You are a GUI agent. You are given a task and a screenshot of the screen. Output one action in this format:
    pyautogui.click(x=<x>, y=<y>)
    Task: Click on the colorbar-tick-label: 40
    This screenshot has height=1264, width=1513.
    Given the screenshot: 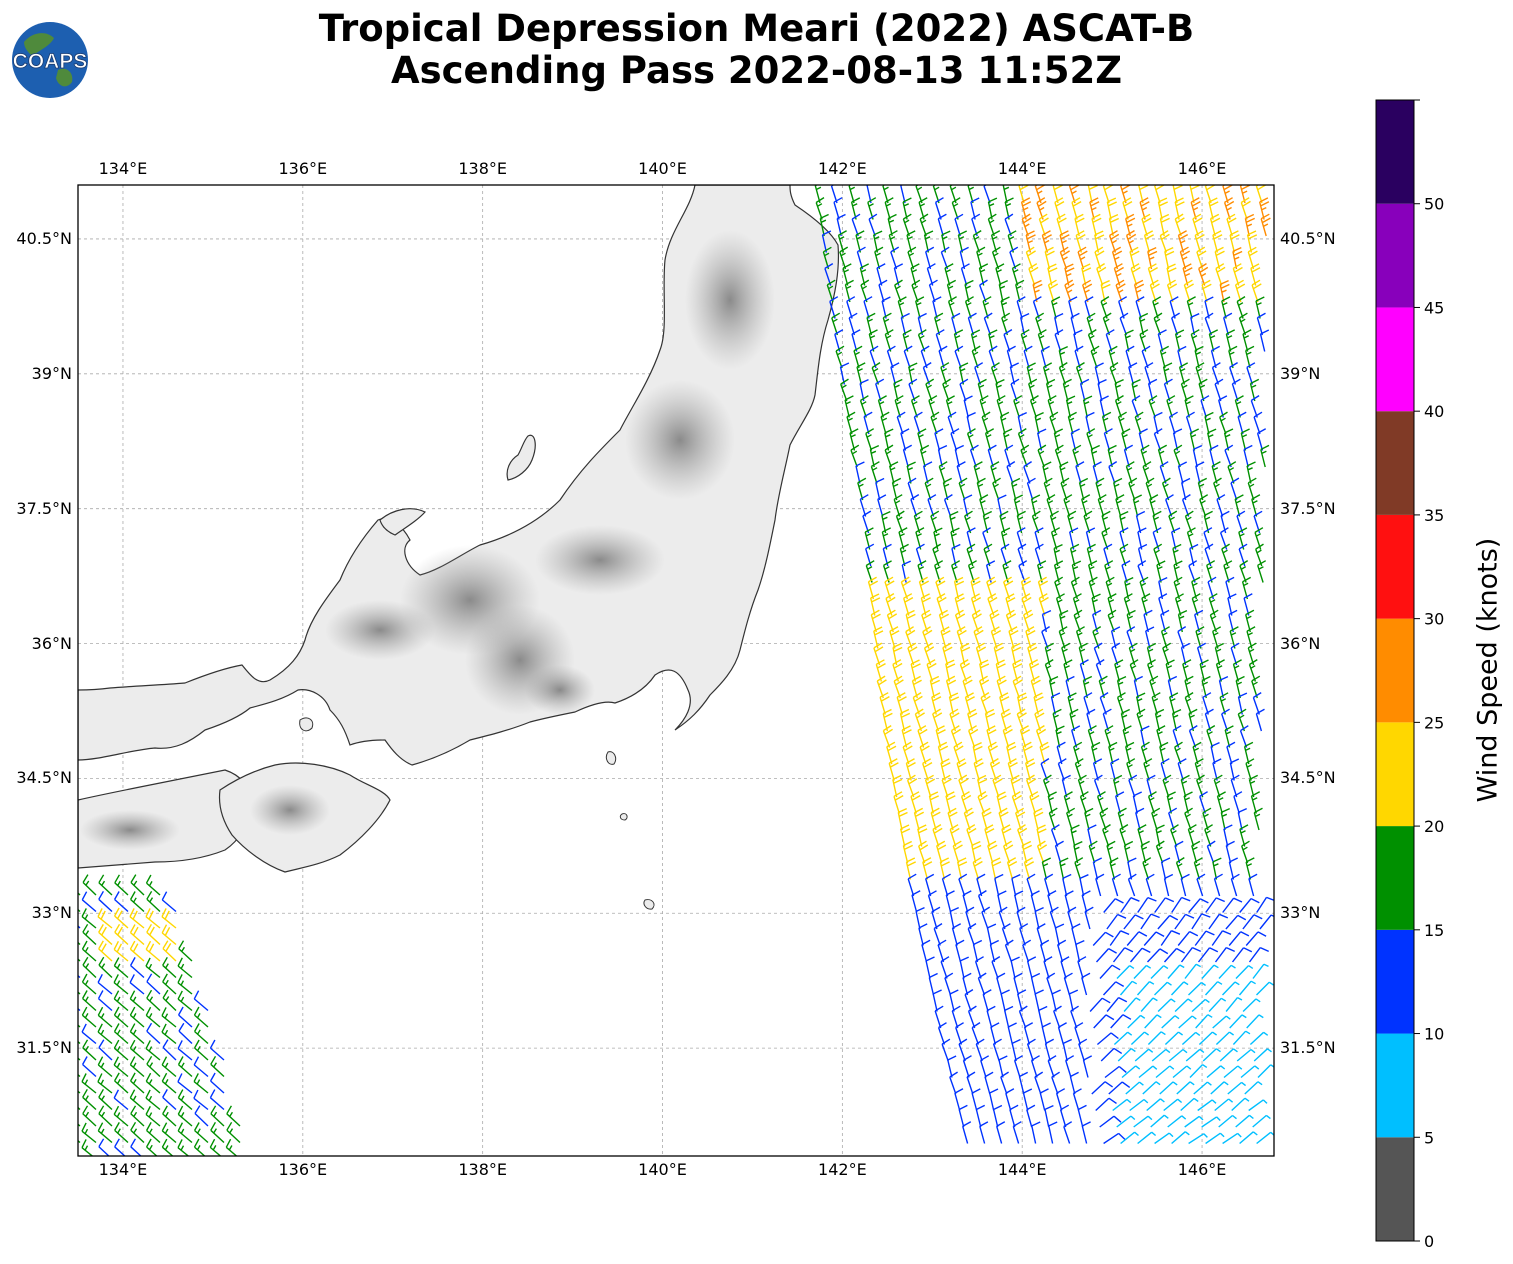 What is the action you would take?
    pyautogui.click(x=1434, y=411)
    